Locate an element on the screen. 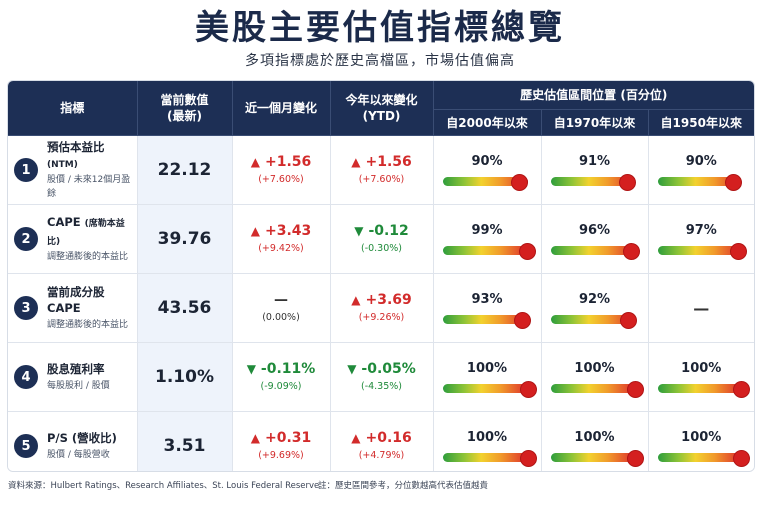 The image size is (760, 507). current-value: 39.76 is located at coordinates (185, 239).